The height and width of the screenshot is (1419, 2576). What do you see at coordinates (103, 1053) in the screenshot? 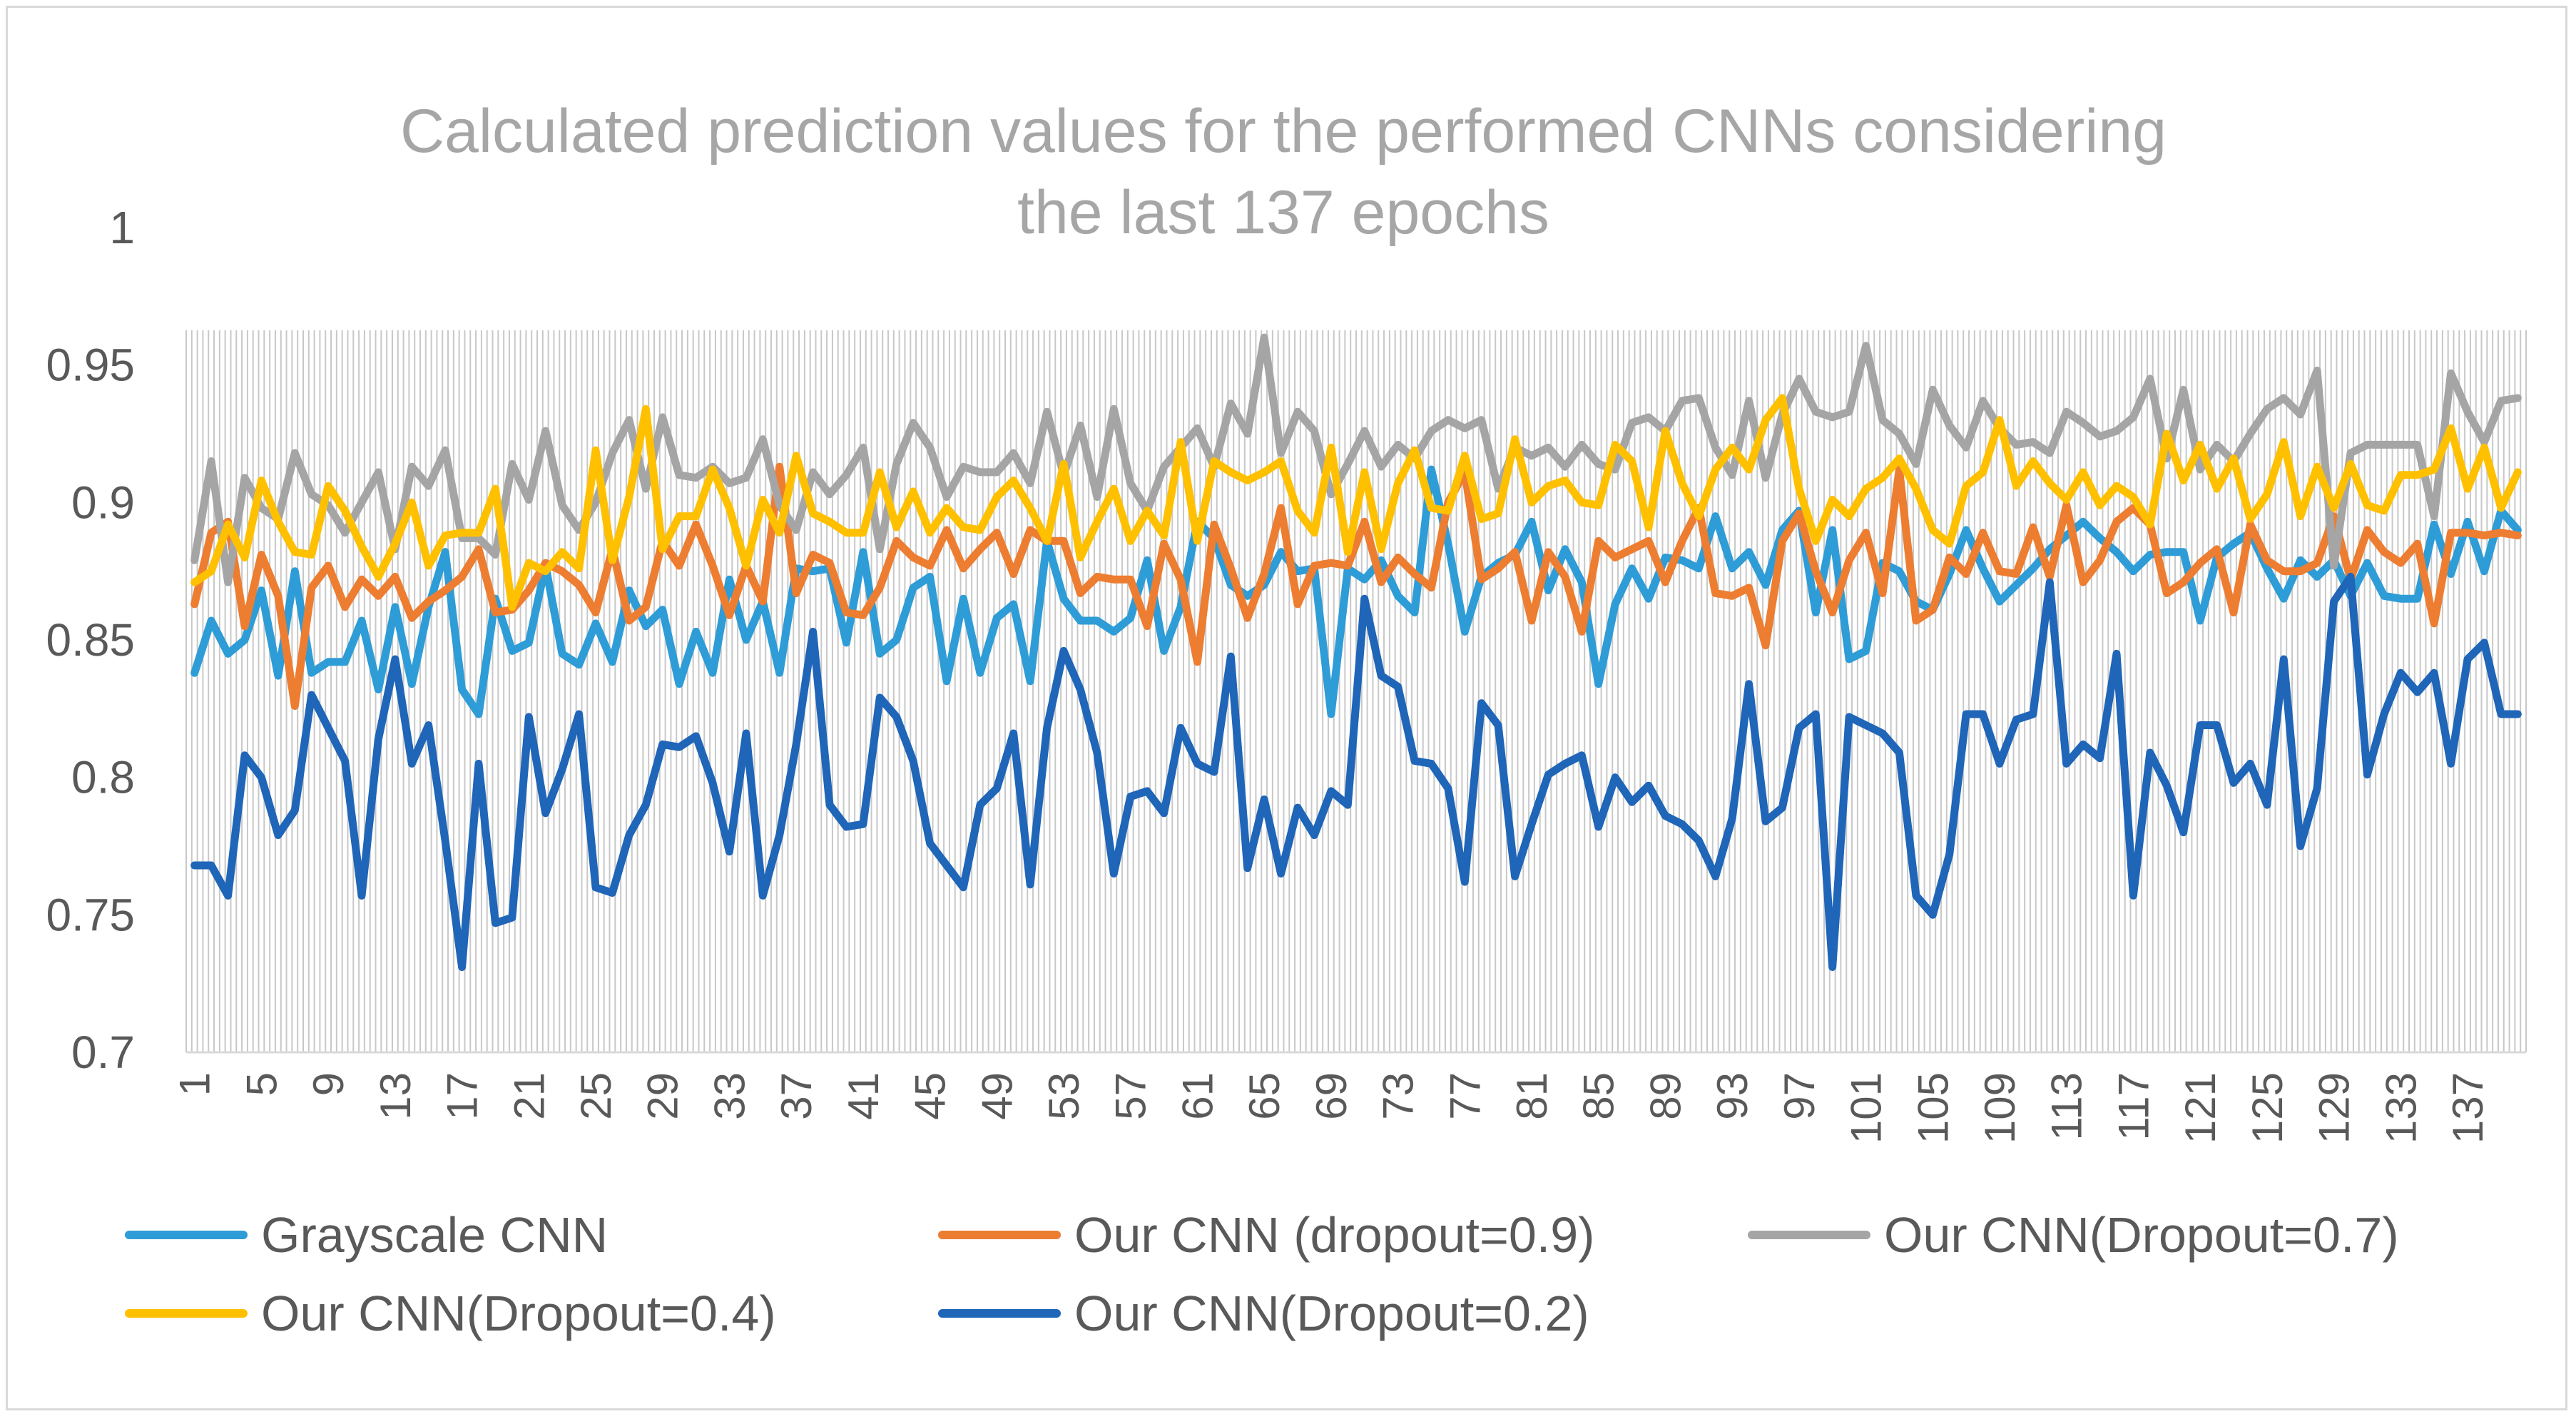
I see `y-tick-label: 0.7` at bounding box center [103, 1053].